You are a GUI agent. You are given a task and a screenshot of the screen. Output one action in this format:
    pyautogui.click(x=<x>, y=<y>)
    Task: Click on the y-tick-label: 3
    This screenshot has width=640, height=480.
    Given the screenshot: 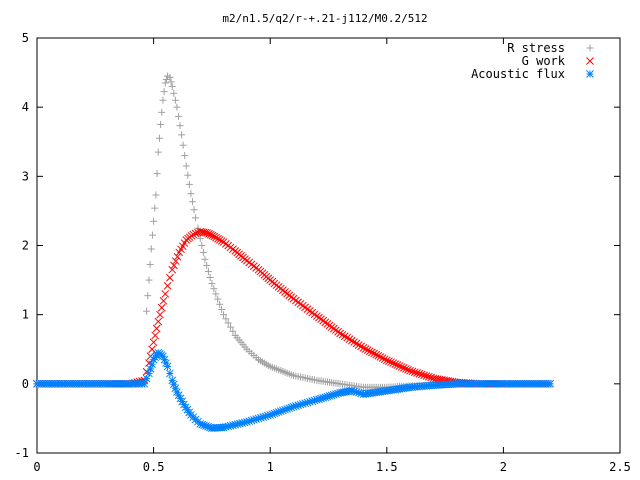 What is the action you would take?
    pyautogui.click(x=25, y=176)
    